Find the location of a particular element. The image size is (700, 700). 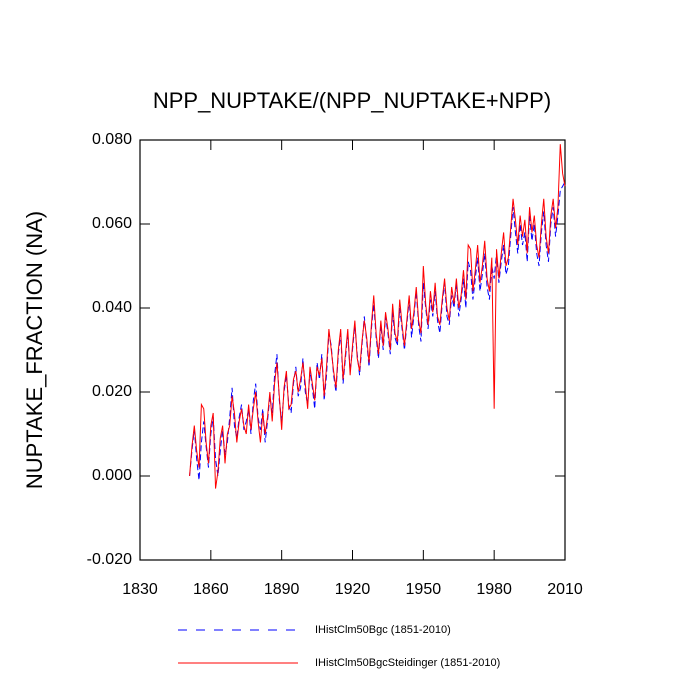

y-tick-label: 0.000 is located at coordinates (112, 475).